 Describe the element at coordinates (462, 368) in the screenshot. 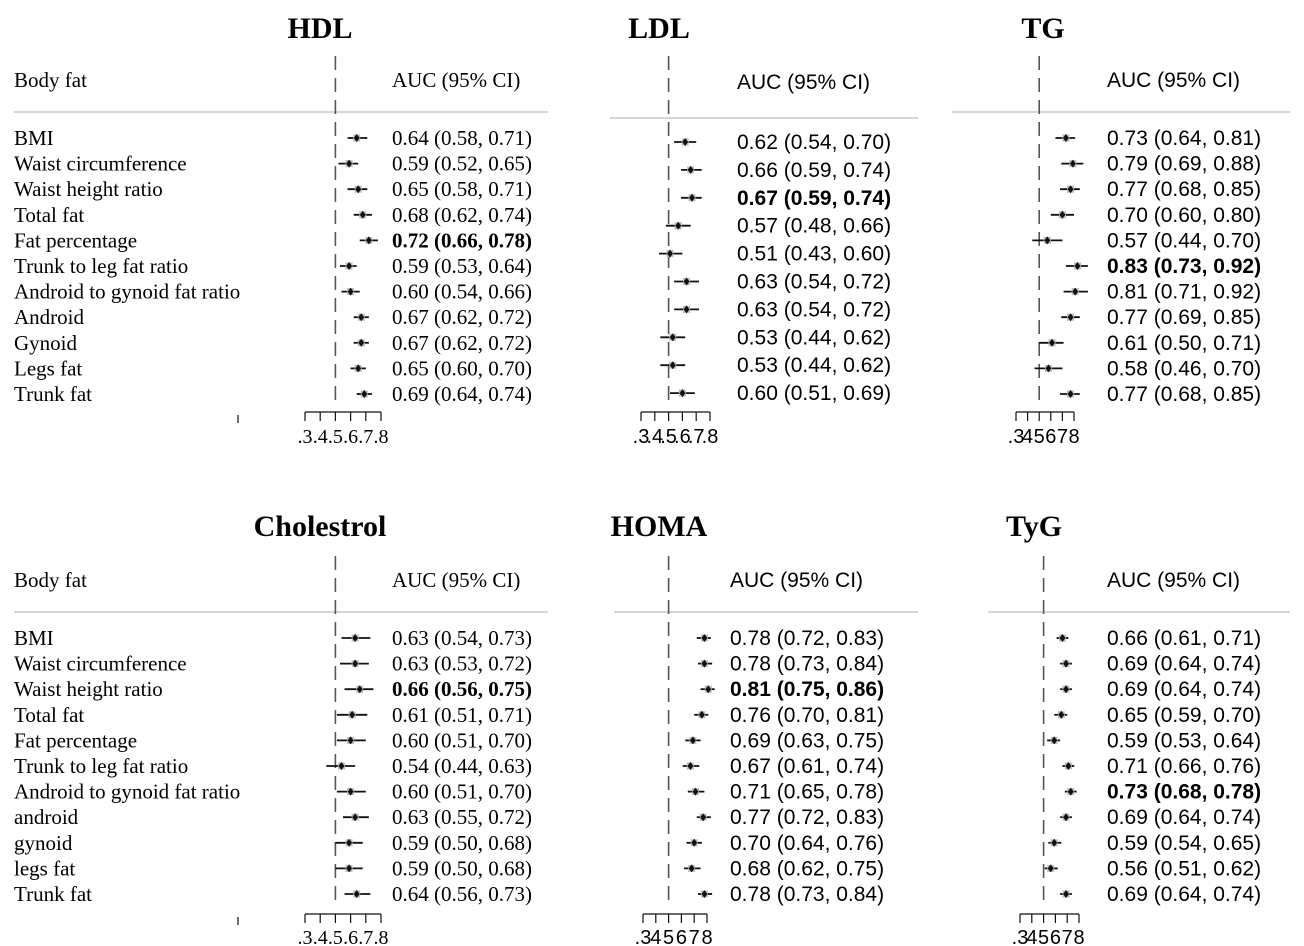

I see `auc-value: 0.65 (0.60, 0.70)` at that location.